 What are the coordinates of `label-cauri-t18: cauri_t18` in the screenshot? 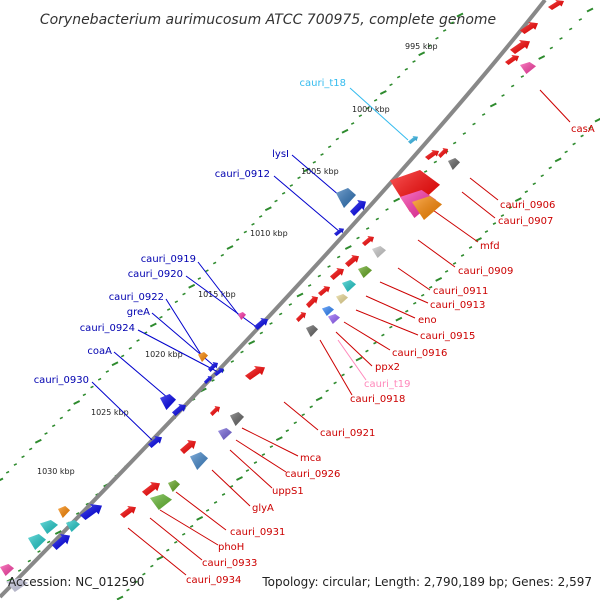 It's located at (323, 83).